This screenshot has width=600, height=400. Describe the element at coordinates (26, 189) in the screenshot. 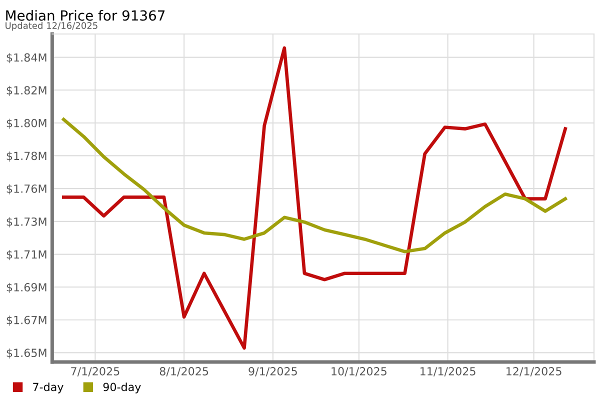

I see `y-tick-label: $1.76M` at that location.